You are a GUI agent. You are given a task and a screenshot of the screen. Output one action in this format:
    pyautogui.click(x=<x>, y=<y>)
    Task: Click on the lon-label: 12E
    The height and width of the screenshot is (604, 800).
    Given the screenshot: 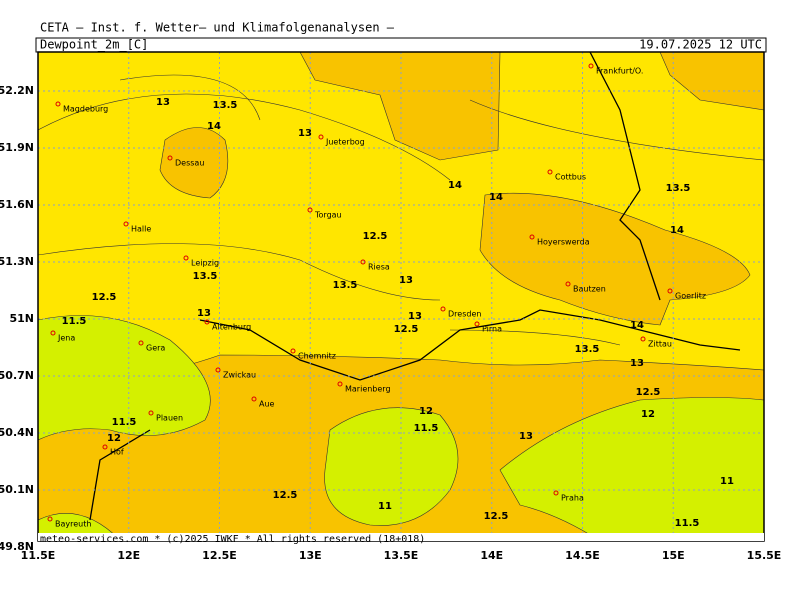 What is the action you would take?
    pyautogui.click(x=128, y=555)
    